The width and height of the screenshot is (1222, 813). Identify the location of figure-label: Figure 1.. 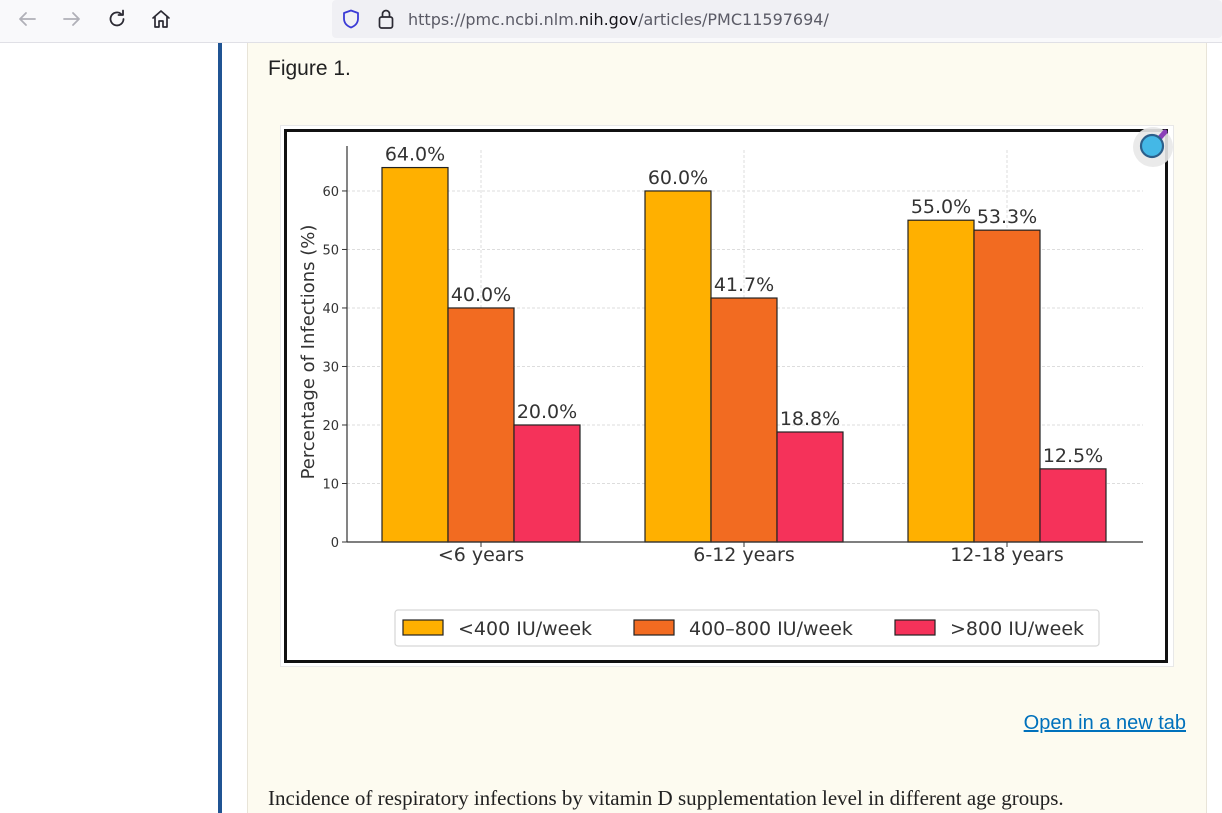
(309, 68).